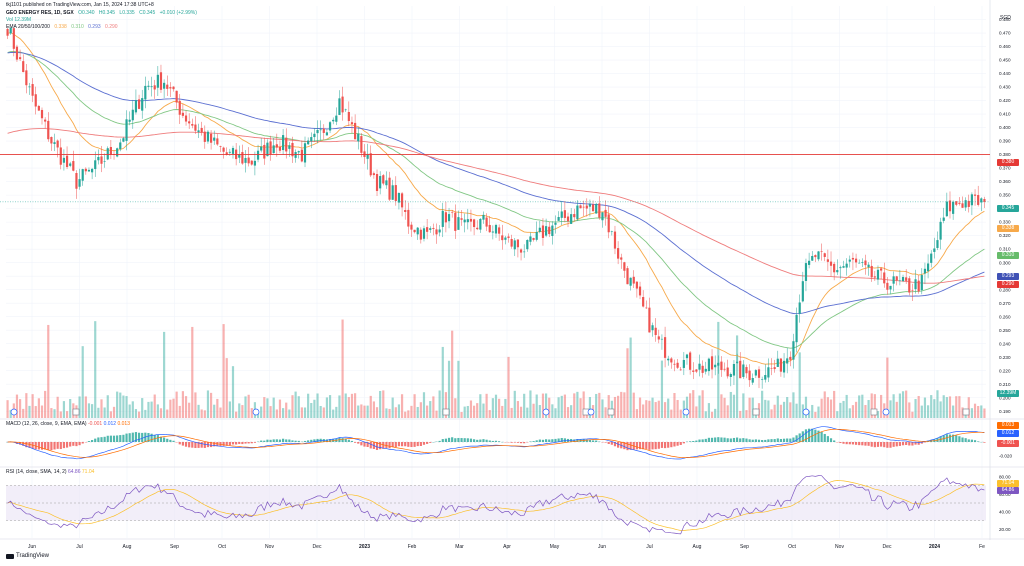 The height and width of the screenshot is (566, 1024). Describe the element at coordinates (147, 13) in the screenshot. I see `ohlc-close: C0.345` at that location.